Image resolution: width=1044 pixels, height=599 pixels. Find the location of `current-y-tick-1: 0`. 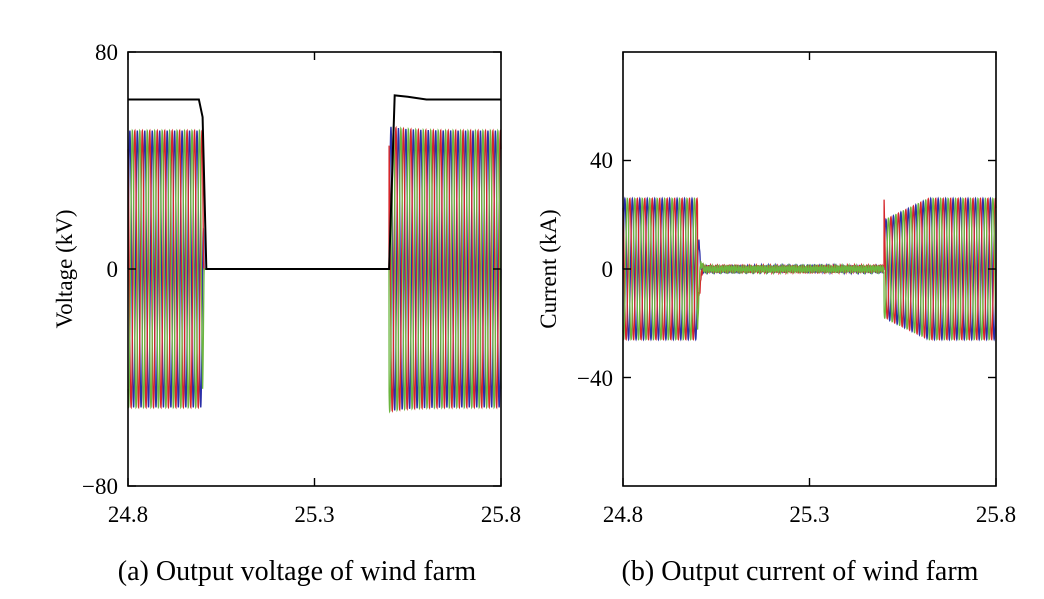

current-y-tick-1: 0 is located at coordinates (608, 269).